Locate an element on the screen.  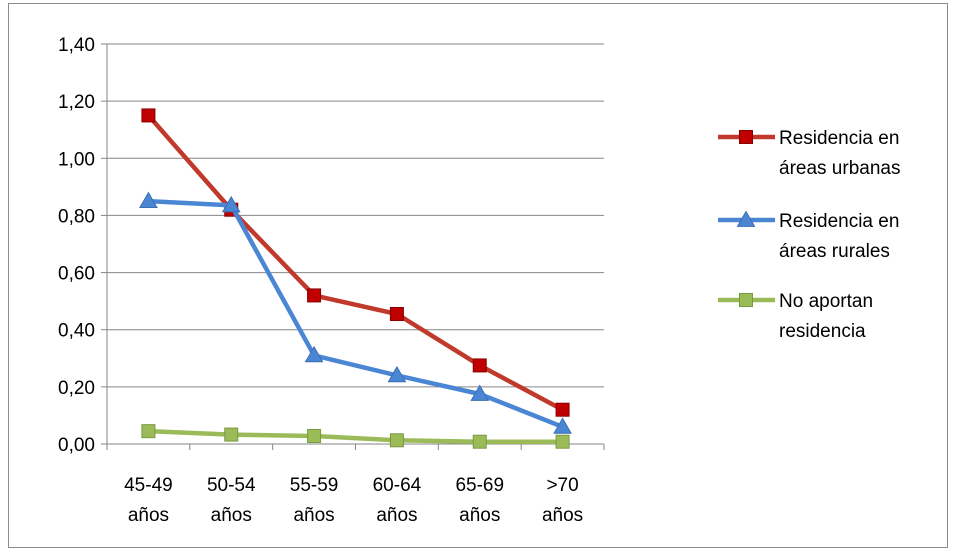
y-tick-label: 1,20 is located at coordinates (76, 102).